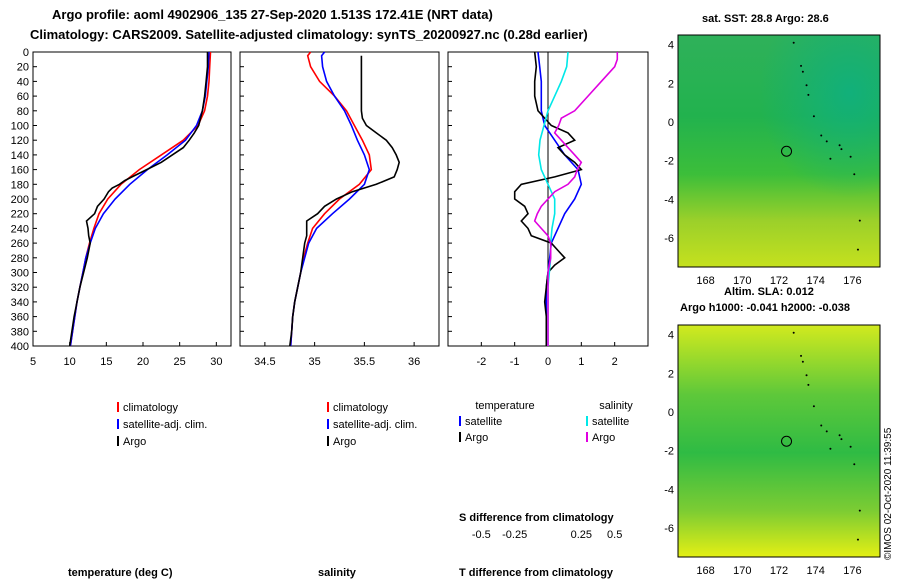 The height and width of the screenshot is (580, 900). I want to click on series-line-climatology, so click(140, 199).